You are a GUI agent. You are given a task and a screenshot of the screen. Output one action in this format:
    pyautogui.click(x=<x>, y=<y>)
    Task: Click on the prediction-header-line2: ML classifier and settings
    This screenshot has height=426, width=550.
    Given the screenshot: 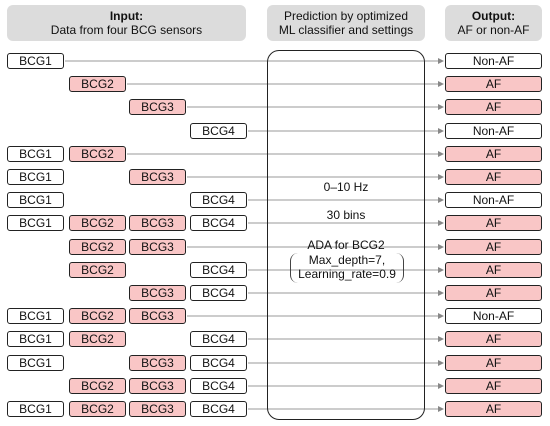 What is the action you would take?
    pyautogui.click(x=346, y=30)
    